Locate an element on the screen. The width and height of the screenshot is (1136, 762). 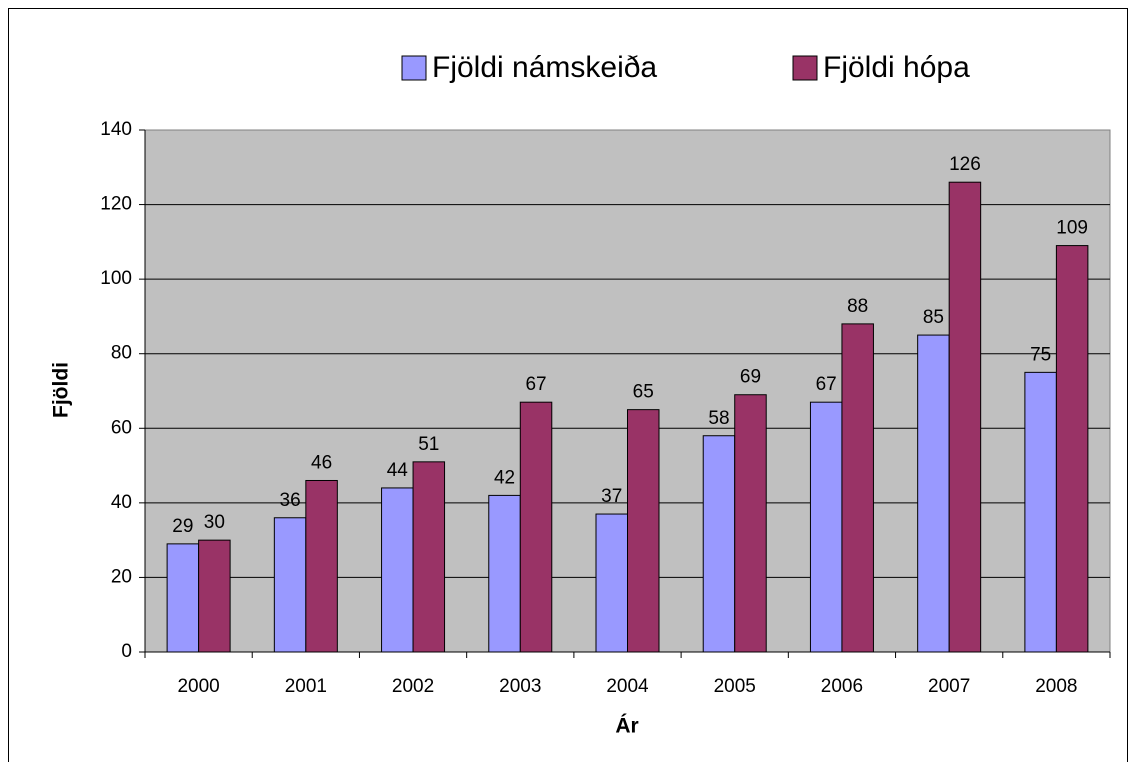
y-tick-label: 20 is located at coordinates (121, 576).